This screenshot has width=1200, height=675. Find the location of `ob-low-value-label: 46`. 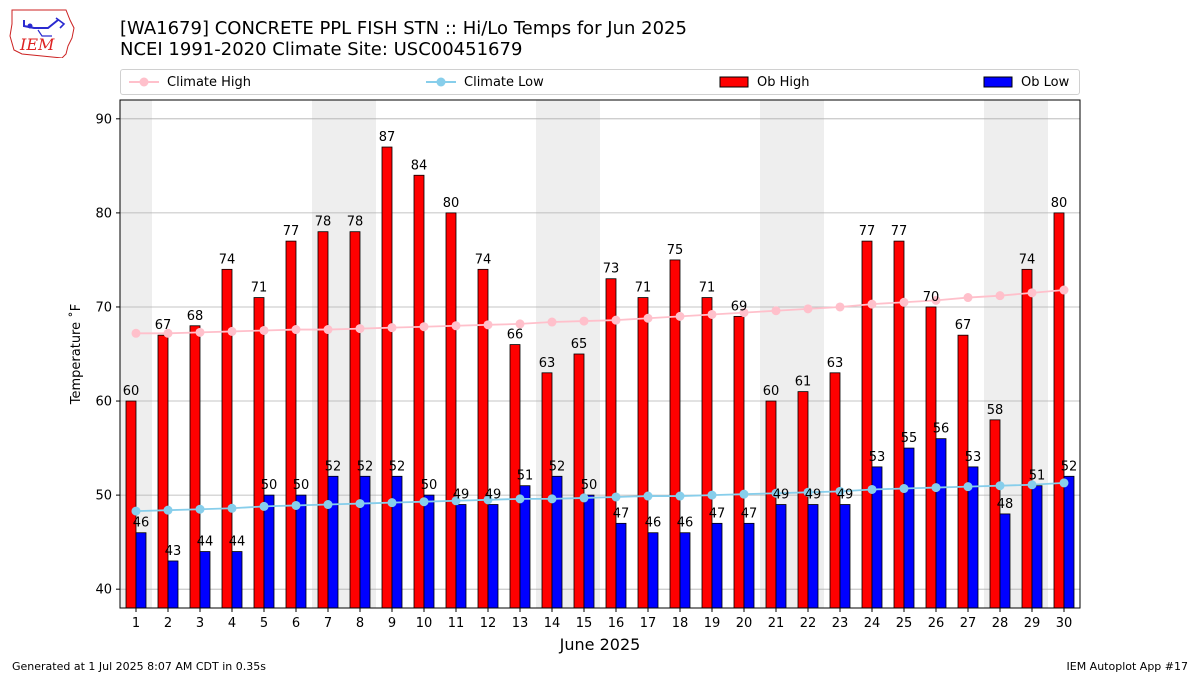

ob-low-value-label: 46 is located at coordinates (653, 523).